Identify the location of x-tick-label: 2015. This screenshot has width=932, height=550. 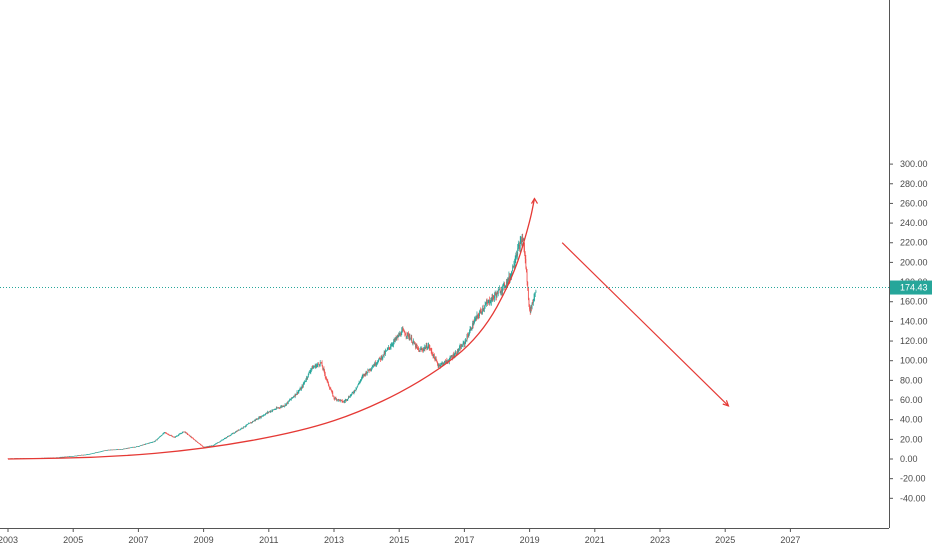
(399, 540).